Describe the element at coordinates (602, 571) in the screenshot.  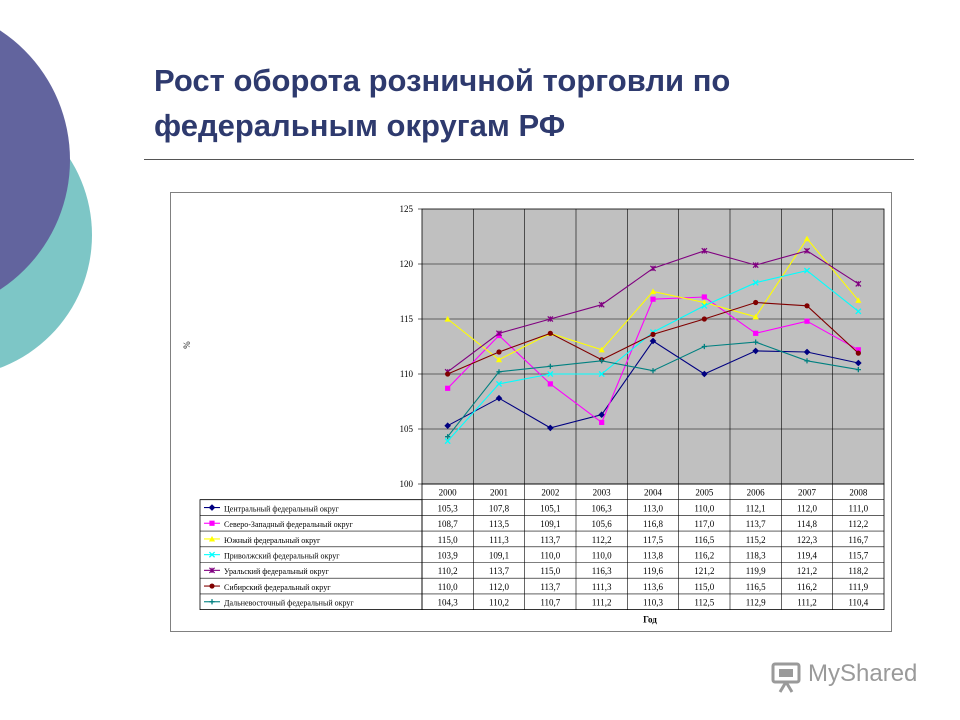
I see `table-value: 116,3` at that location.